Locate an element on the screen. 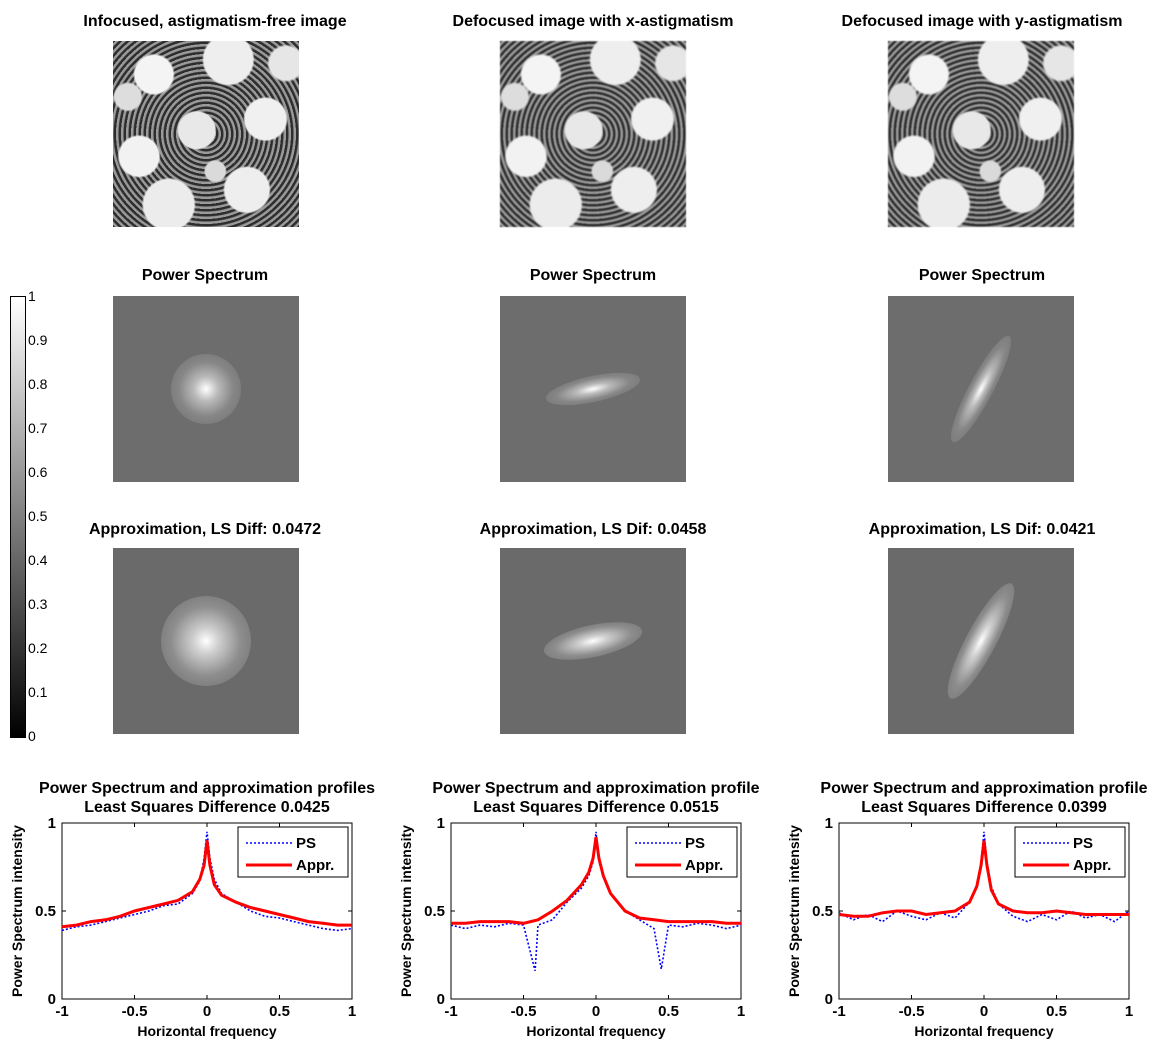  colorbar-tick: 0 is located at coordinates (32, 736).